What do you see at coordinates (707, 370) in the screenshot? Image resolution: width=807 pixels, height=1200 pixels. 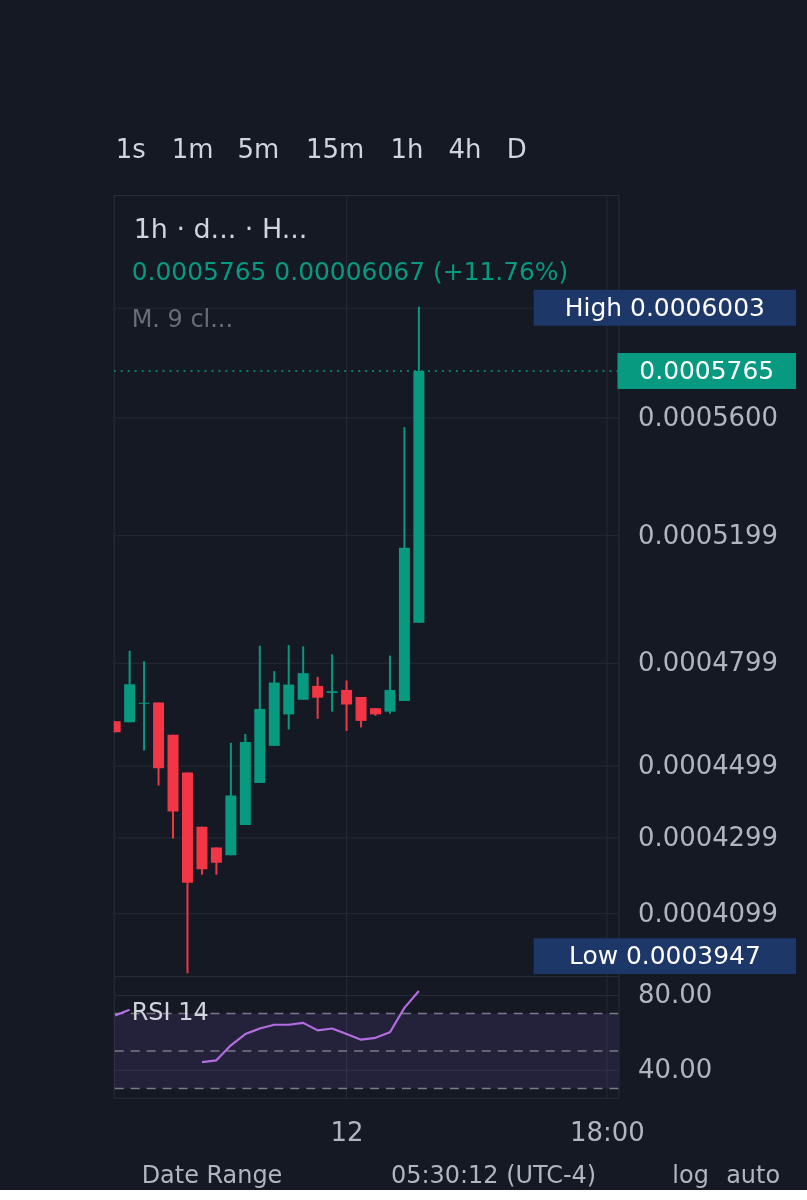 I see `ref-line-label: 0.0005765` at bounding box center [707, 370].